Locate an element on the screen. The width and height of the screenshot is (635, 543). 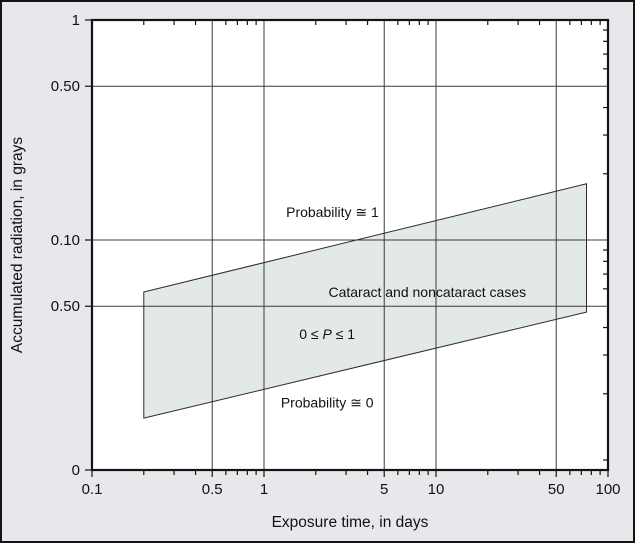
x-tick-label: 1 is located at coordinates (264, 489).